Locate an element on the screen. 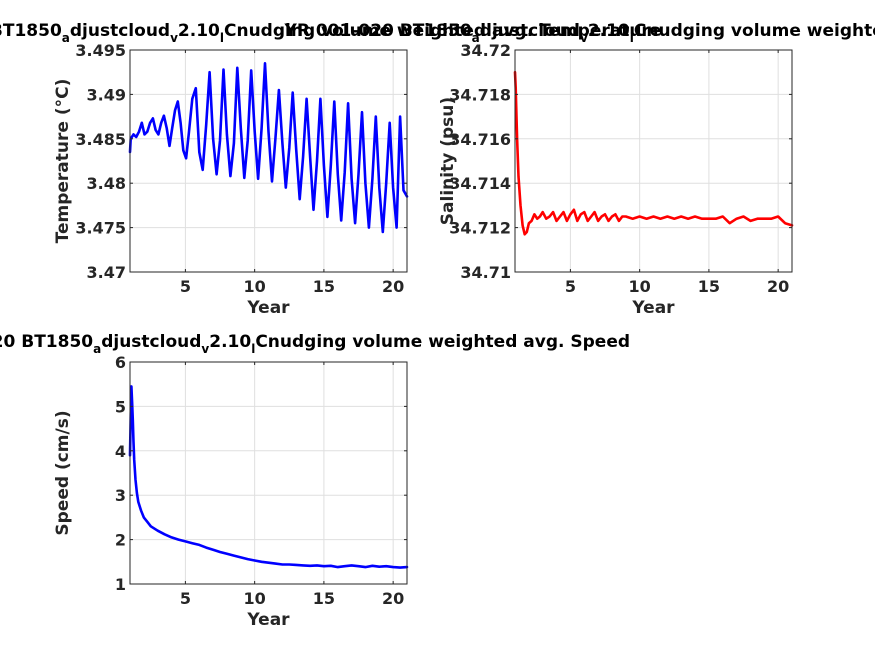 The width and height of the screenshot is (875, 656). y-tick-label: 3 is located at coordinates (120, 495).